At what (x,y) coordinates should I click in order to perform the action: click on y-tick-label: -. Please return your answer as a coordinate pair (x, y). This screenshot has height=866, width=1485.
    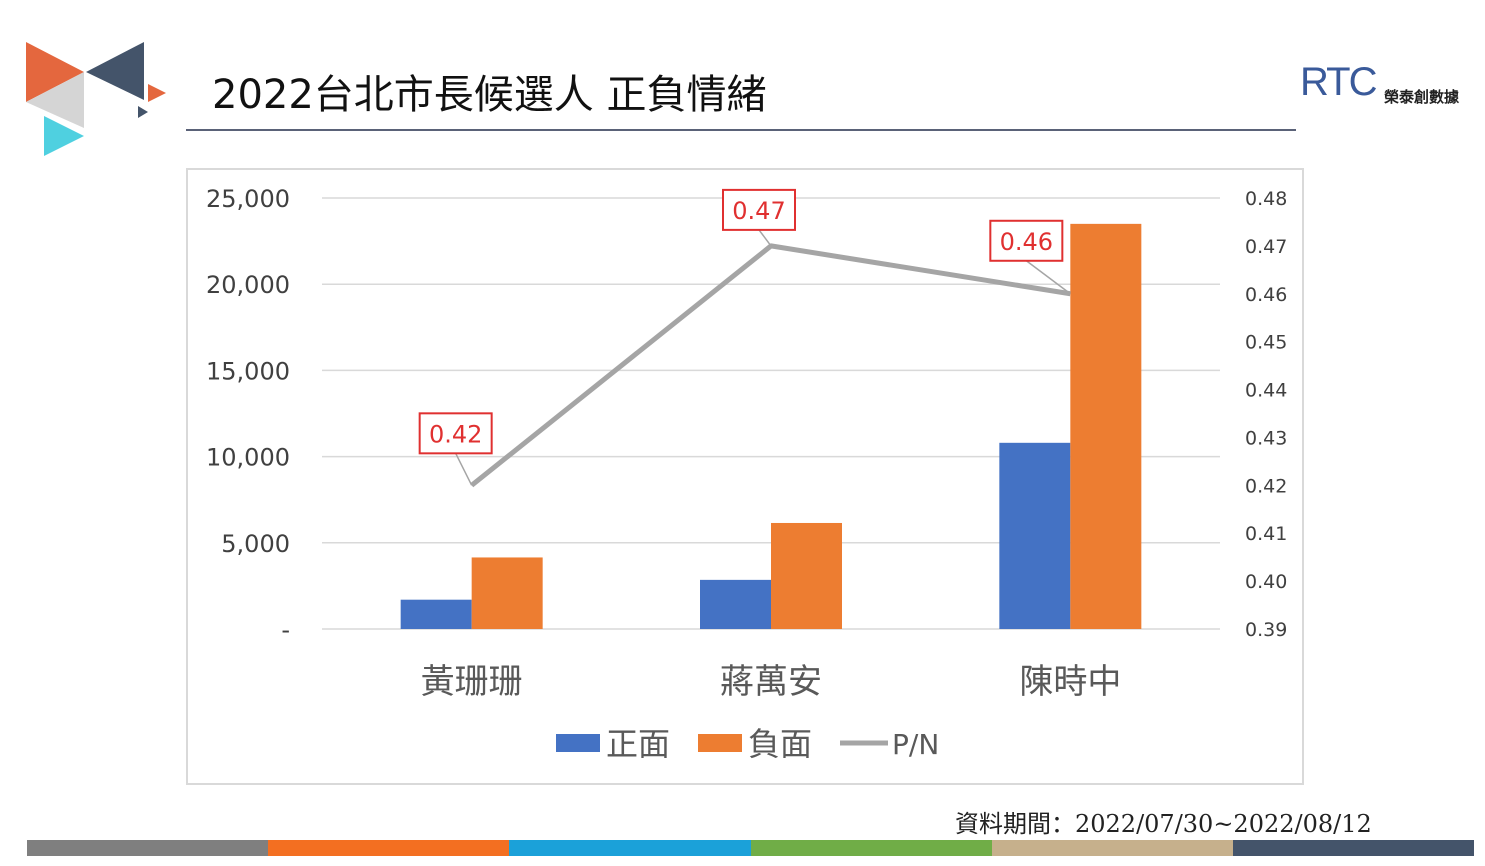
    Looking at the image, I should click on (285, 630).